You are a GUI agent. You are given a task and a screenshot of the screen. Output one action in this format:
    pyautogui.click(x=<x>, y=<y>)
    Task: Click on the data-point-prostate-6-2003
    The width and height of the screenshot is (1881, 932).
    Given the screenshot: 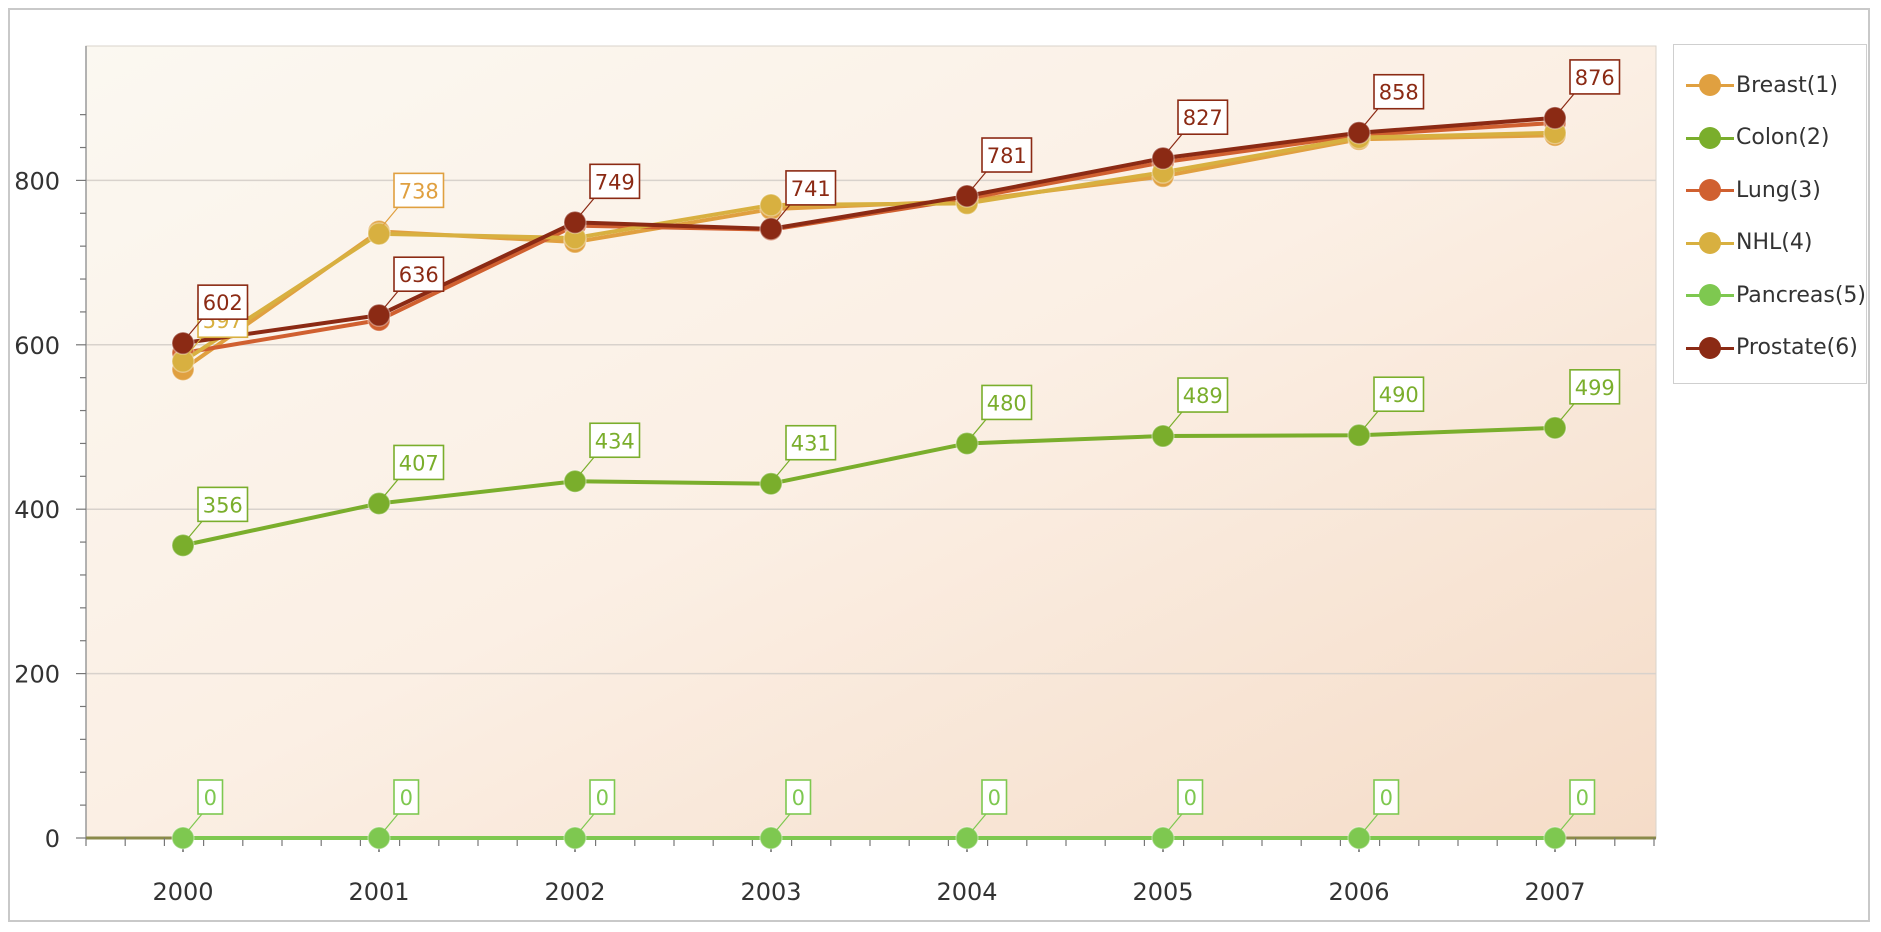 What is the action you would take?
    pyautogui.click(x=771, y=229)
    